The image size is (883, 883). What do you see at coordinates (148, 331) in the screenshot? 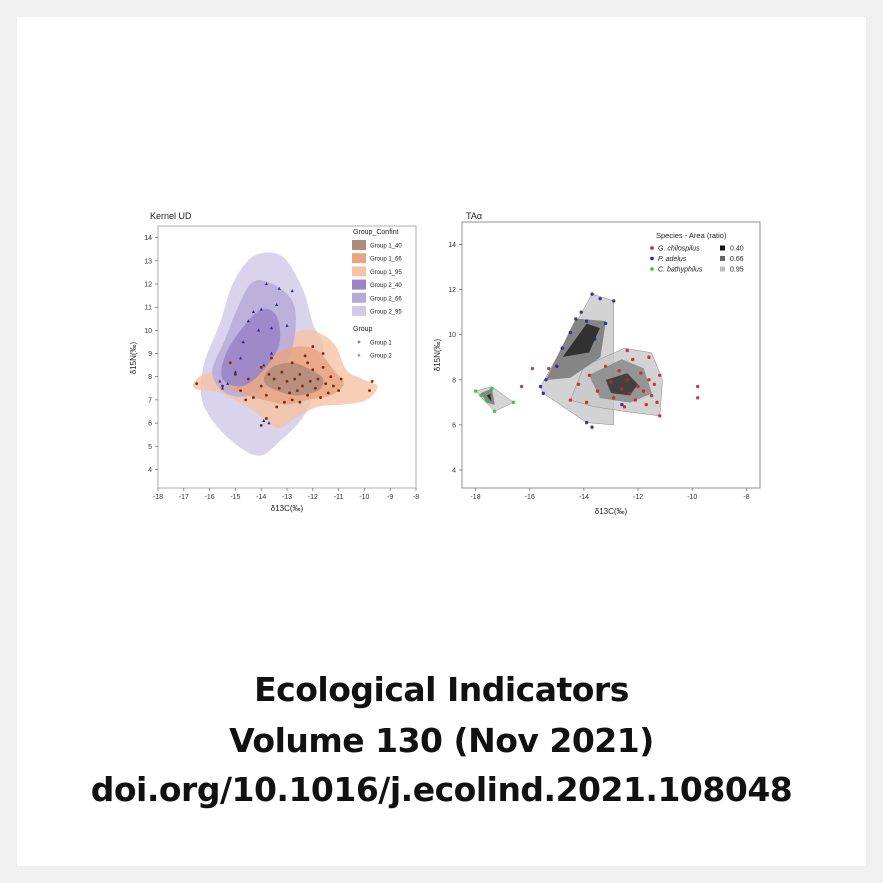
I see `kernel-ud-y-tick-label: 10` at bounding box center [148, 331].